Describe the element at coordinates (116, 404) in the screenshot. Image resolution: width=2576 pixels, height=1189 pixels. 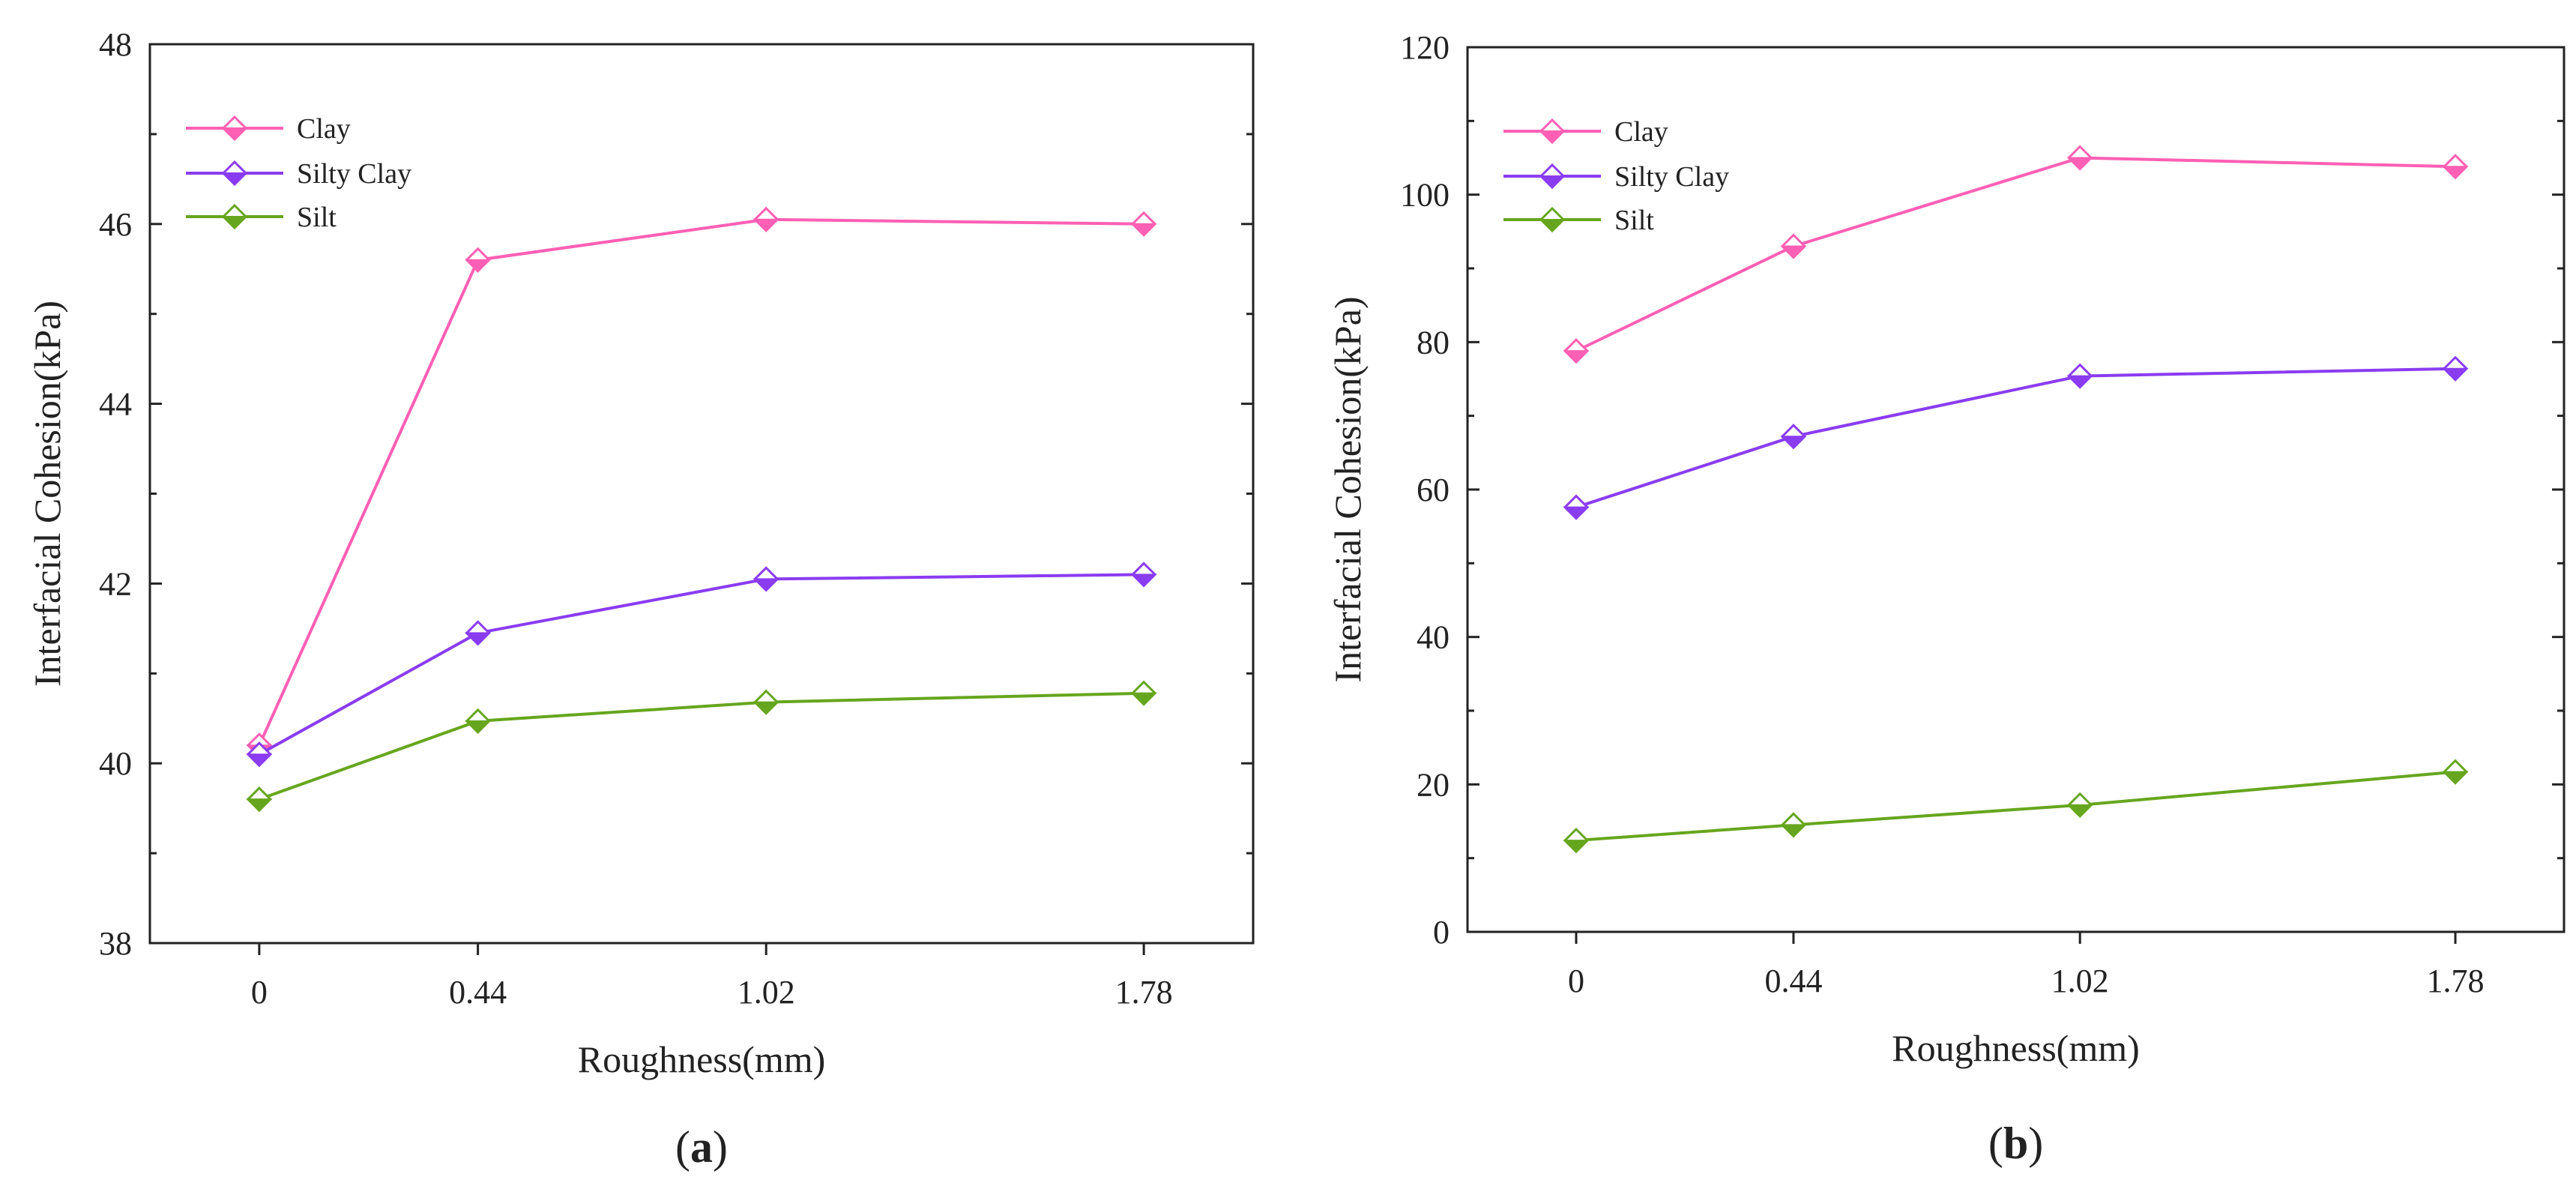
I see `y-tick-label: 44` at that location.